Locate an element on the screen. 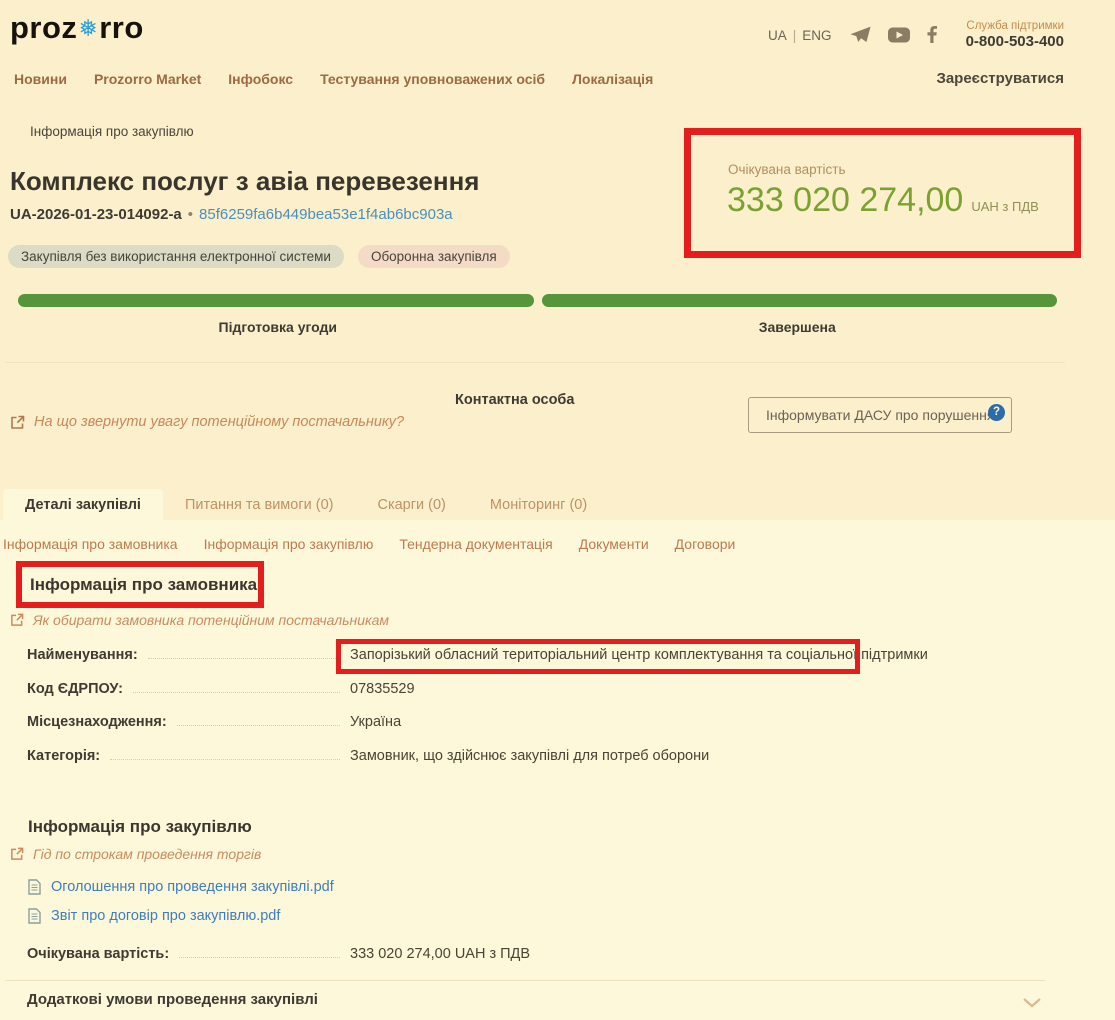  logo-text-left: proz is located at coordinates (44, 27).